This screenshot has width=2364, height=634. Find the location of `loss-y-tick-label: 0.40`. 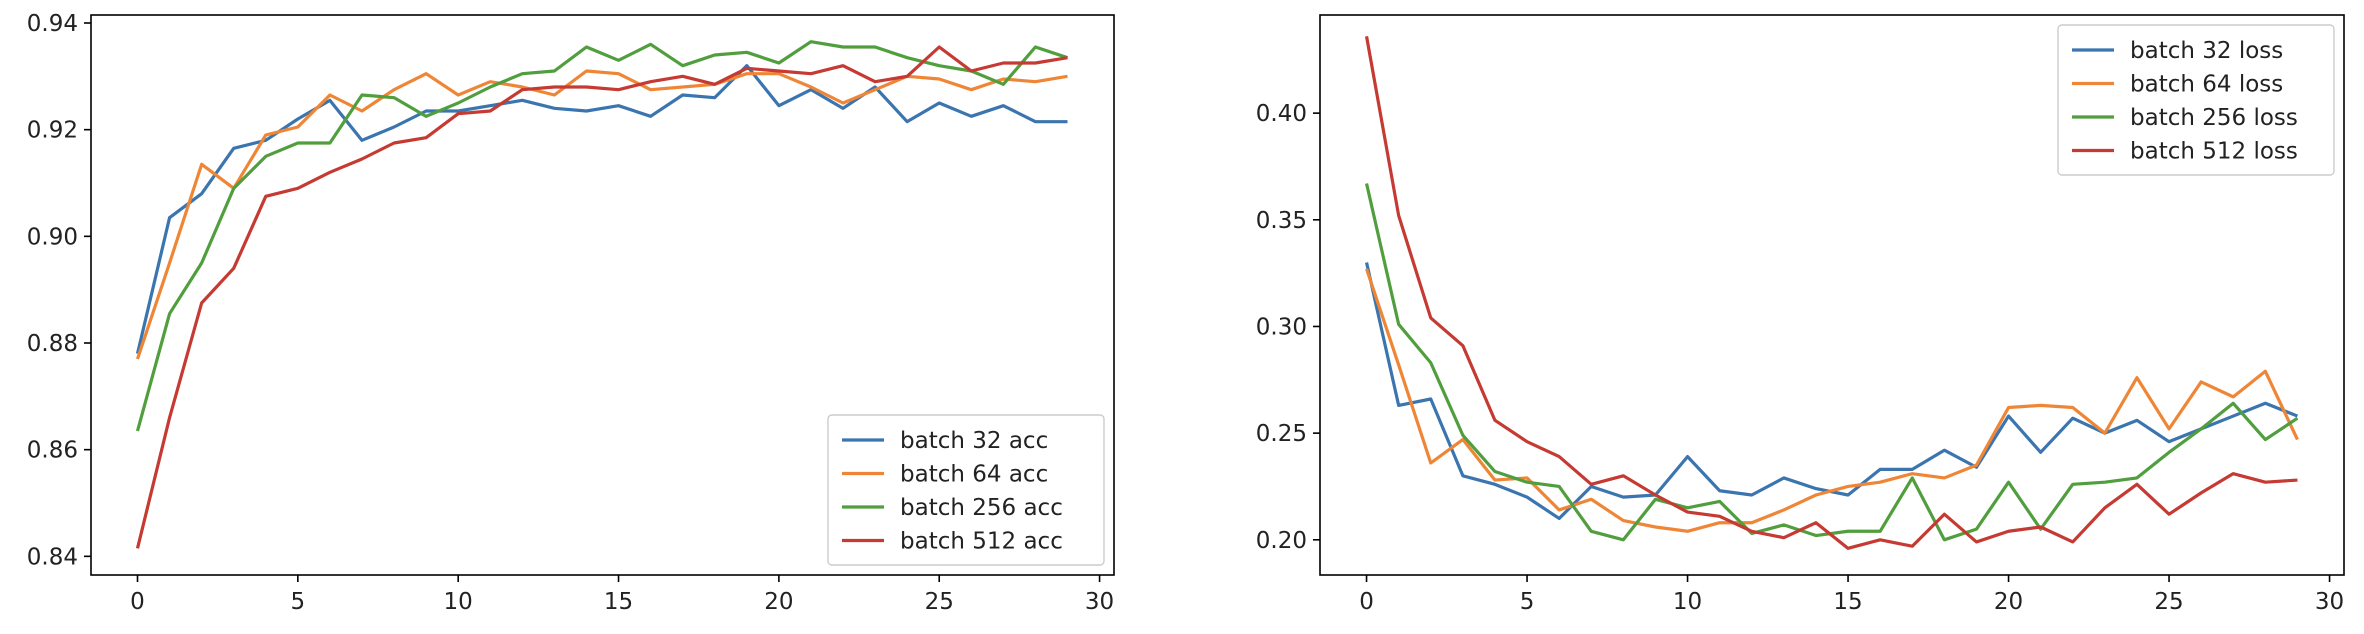

loss-y-tick-label: 0.40 is located at coordinates (1281, 114).